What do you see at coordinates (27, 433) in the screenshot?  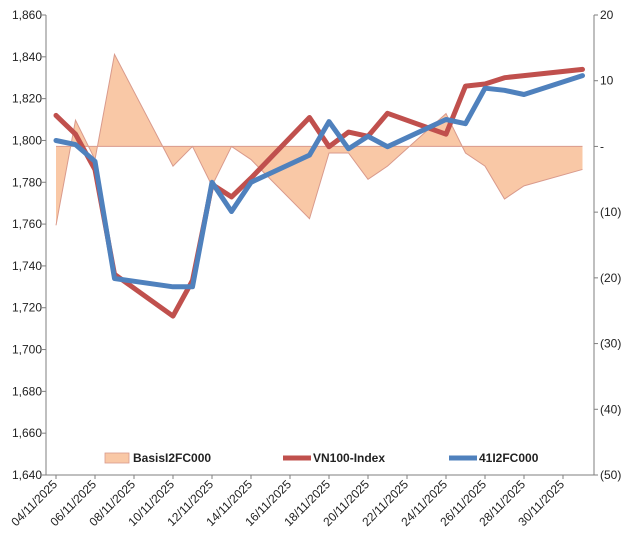 I see `y-left-tick-label: 1,660` at bounding box center [27, 433].